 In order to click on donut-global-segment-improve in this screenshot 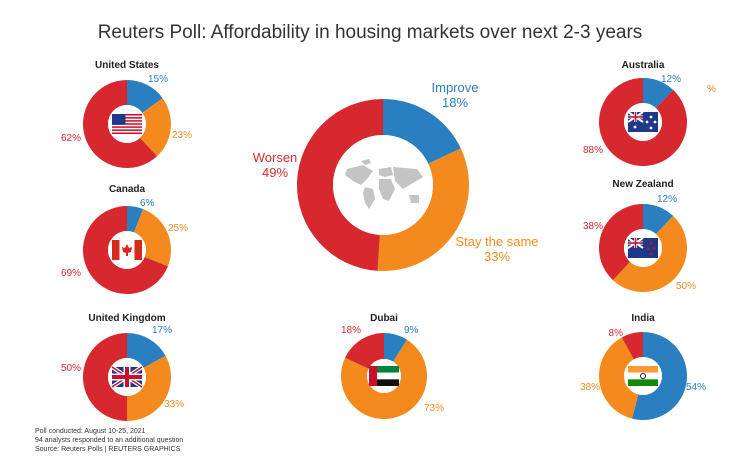, I will do `click(422, 131)`.